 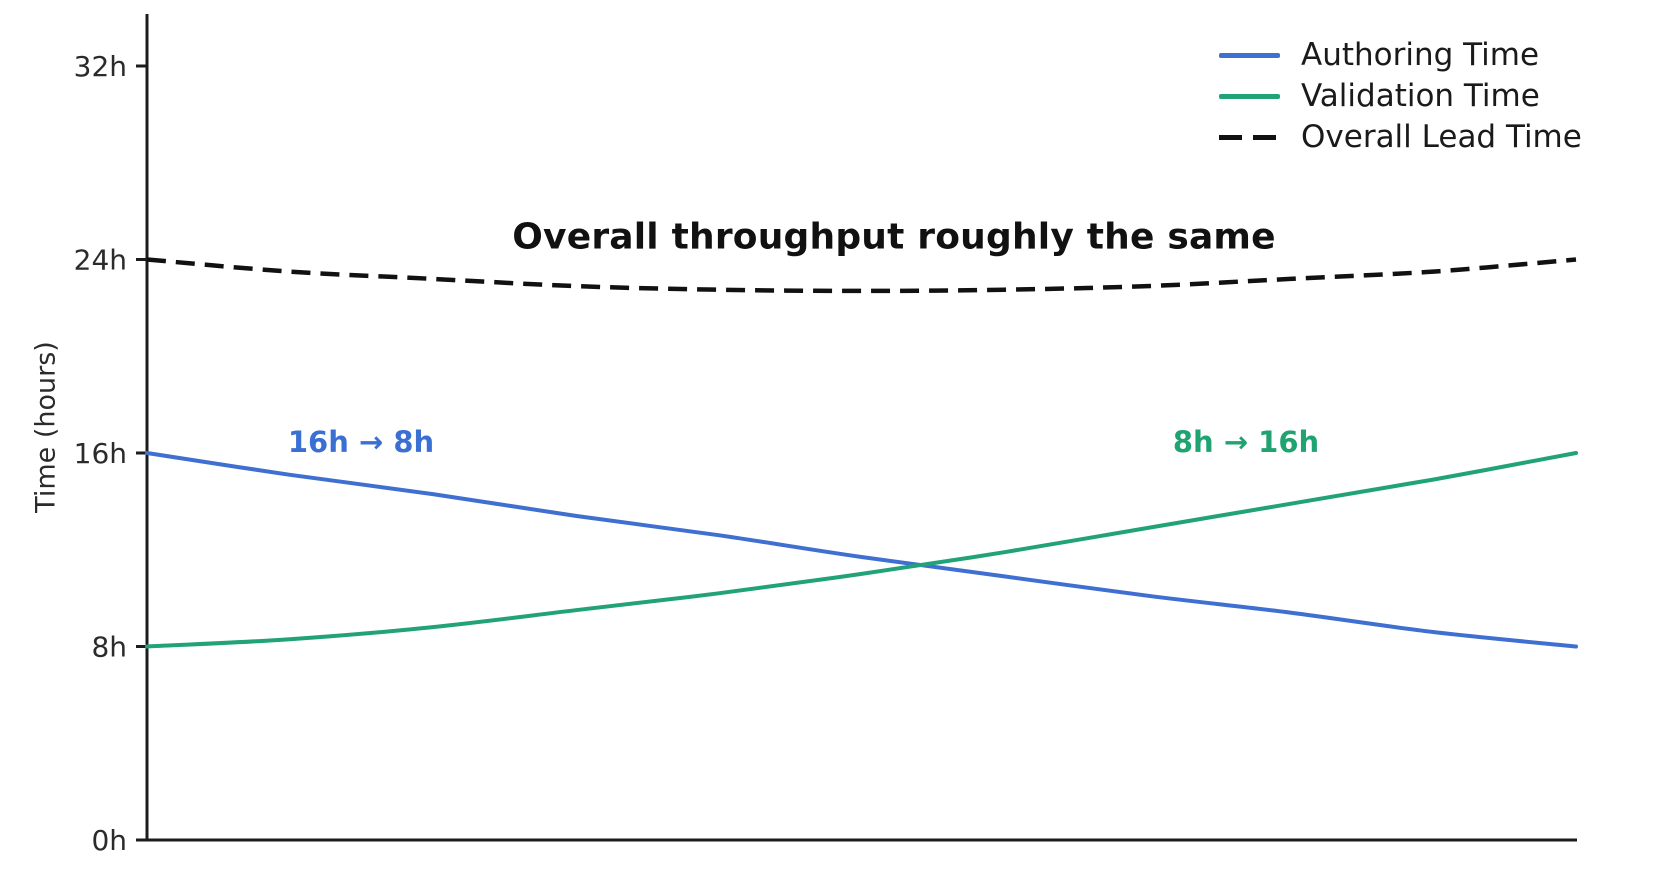 I want to click on annotation-validation-change: 8h → 16h, so click(x=1246, y=442).